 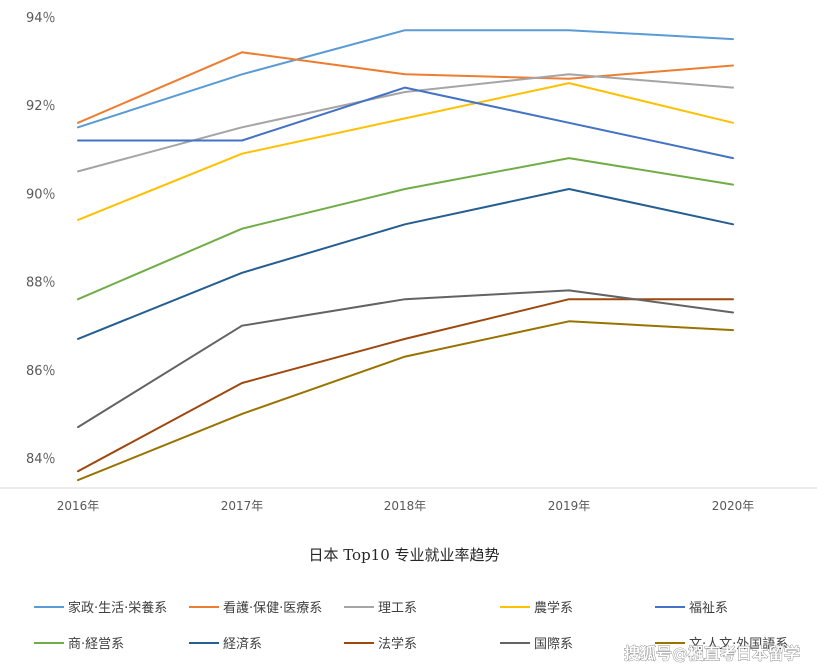 I want to click on legend-label: 国際系, so click(x=553, y=644).